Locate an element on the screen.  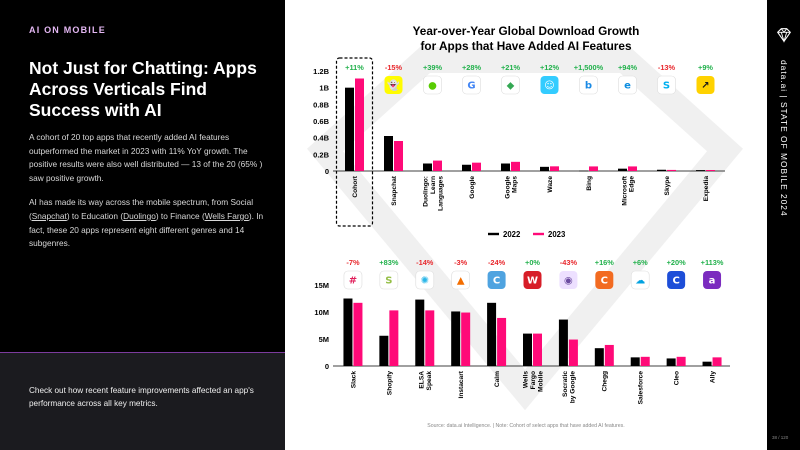
category-label: Duolingo:LearnLanguages is located at coordinates (434, 193).